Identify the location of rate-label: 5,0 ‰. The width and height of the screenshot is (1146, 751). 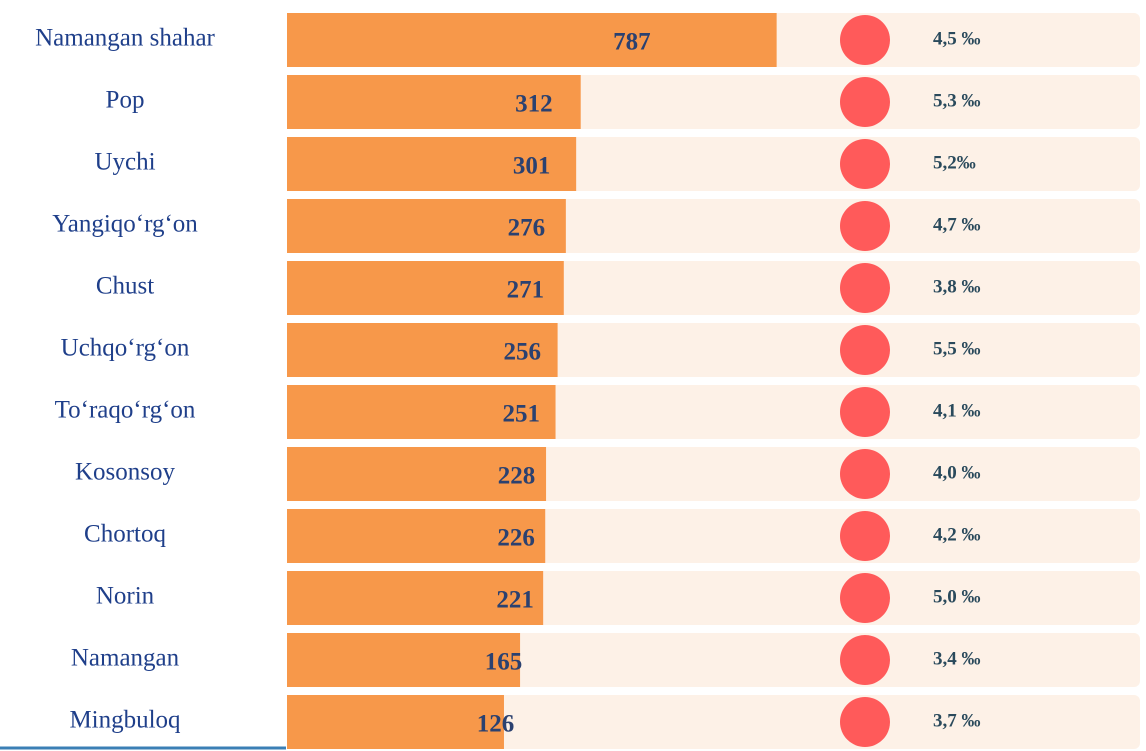
(957, 596).